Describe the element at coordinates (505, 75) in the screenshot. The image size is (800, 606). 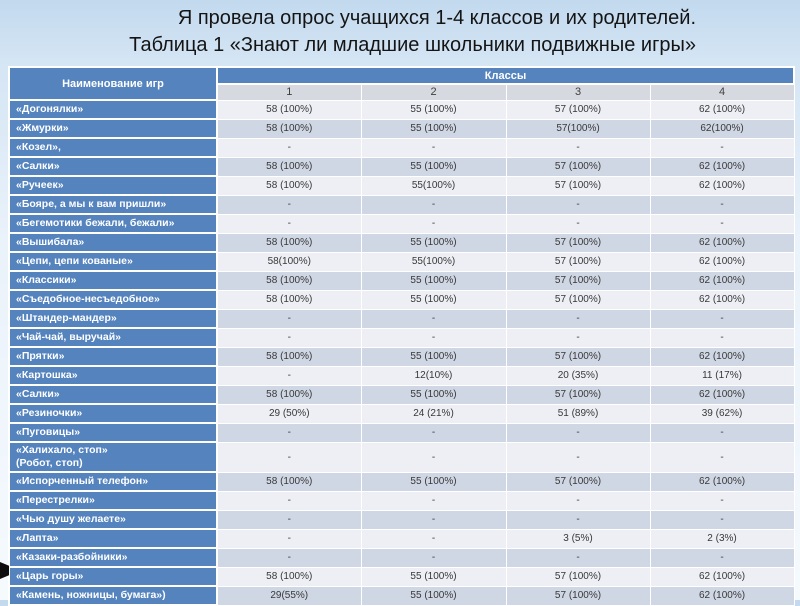
I see `column-group-header-classes: Классы` at that location.